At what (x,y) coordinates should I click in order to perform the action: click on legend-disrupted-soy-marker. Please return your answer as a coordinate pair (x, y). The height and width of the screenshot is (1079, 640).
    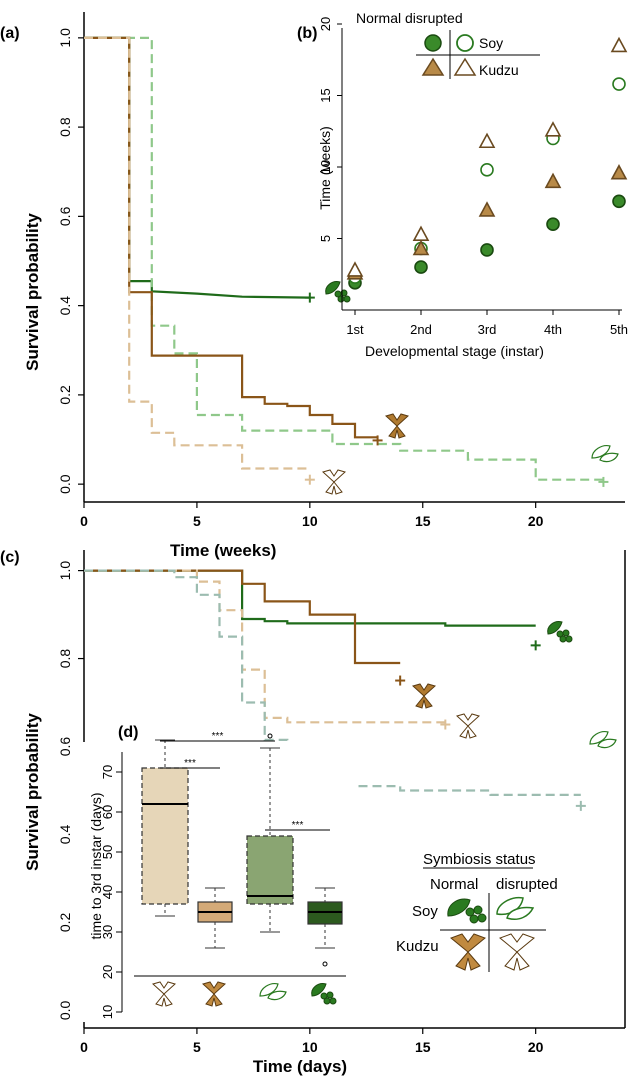
    Looking at the image, I should click on (465, 43).